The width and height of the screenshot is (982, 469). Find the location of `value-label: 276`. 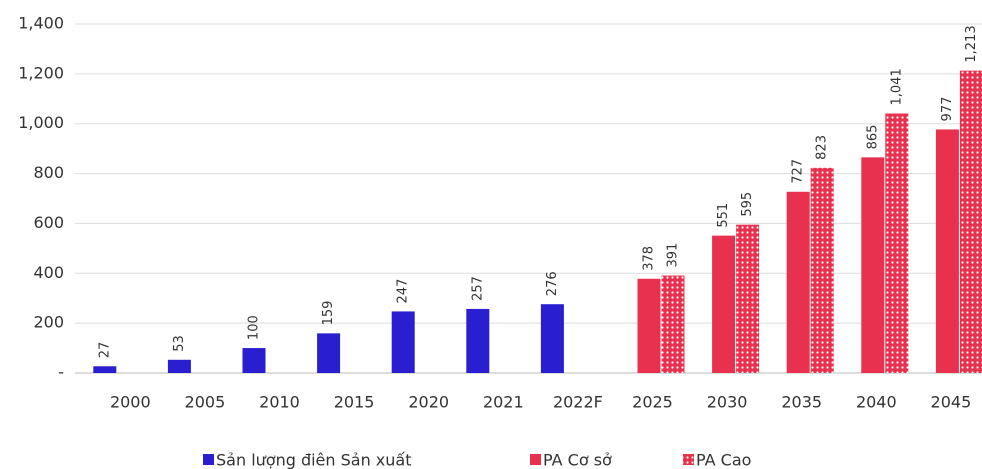

value-label: 276 is located at coordinates (552, 283).